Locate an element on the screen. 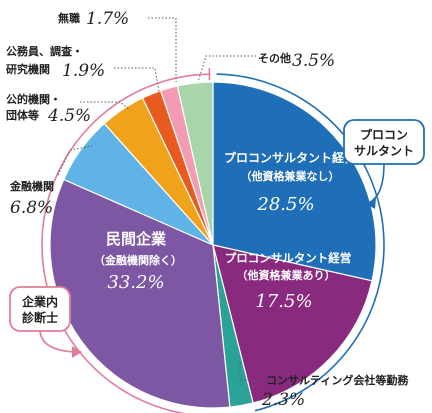 The height and width of the screenshot is (413, 432). label-koumuin-line1: 公務員、調査・ is located at coordinates (44, 51).